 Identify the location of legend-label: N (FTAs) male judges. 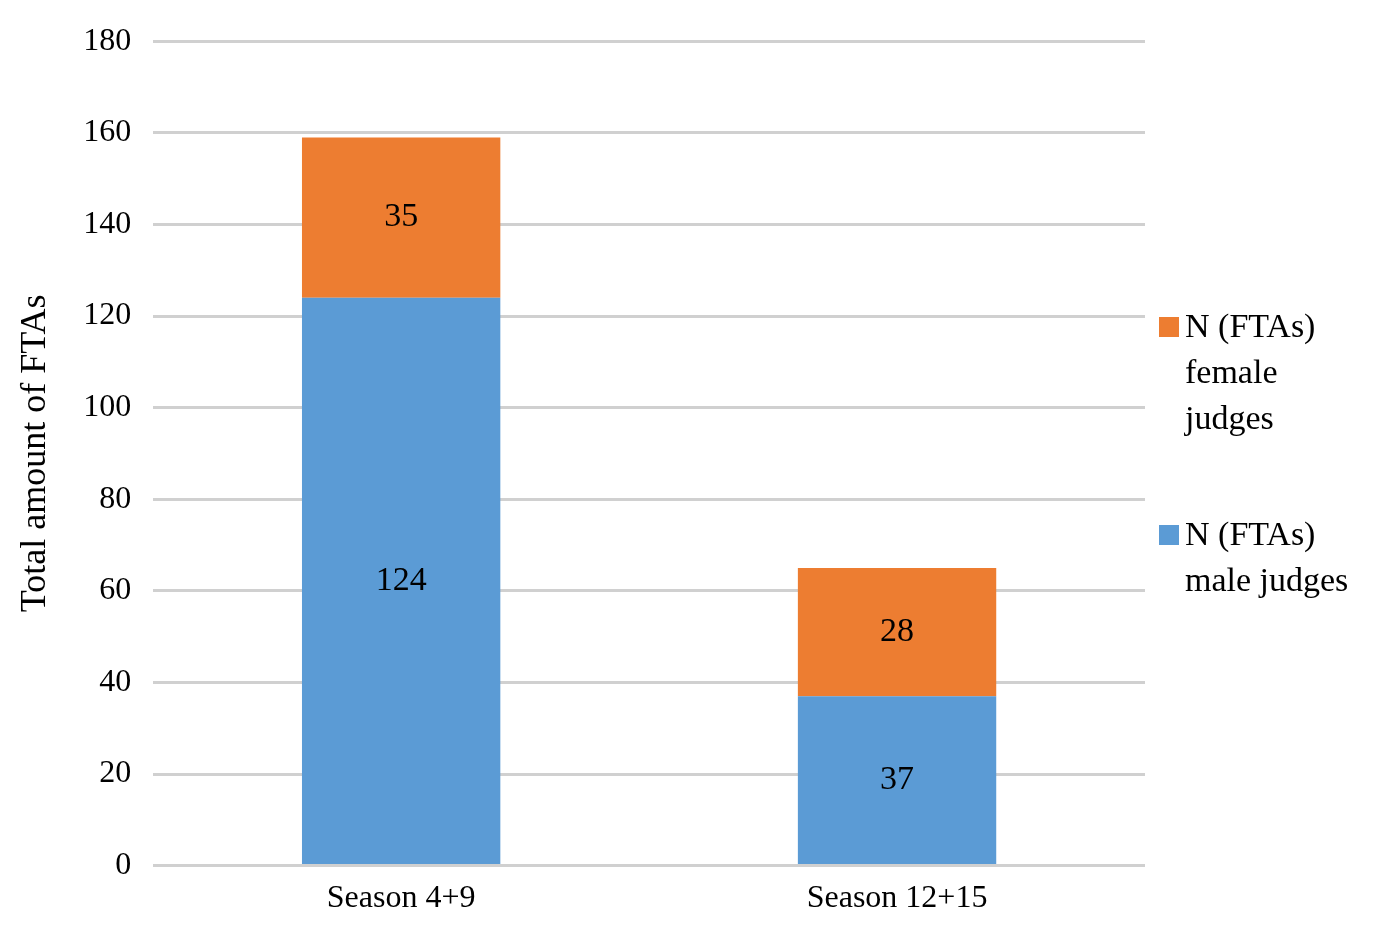
(1267, 557).